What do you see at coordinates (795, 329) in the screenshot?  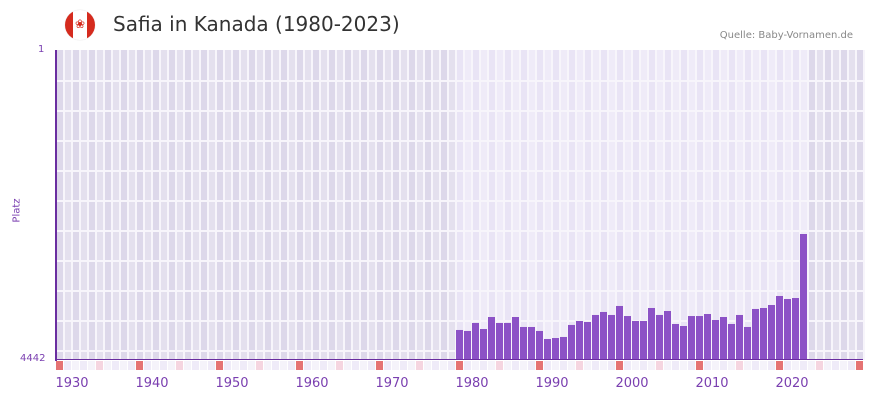 I see `bar-2020` at bounding box center [795, 329].